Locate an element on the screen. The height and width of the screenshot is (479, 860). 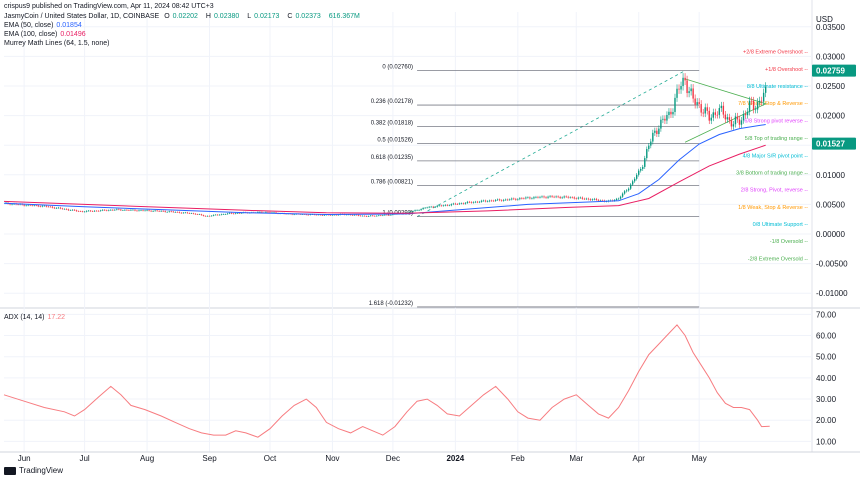
murrey-level-label: 8/8 Ultimate resistance -- is located at coordinates (777, 87).